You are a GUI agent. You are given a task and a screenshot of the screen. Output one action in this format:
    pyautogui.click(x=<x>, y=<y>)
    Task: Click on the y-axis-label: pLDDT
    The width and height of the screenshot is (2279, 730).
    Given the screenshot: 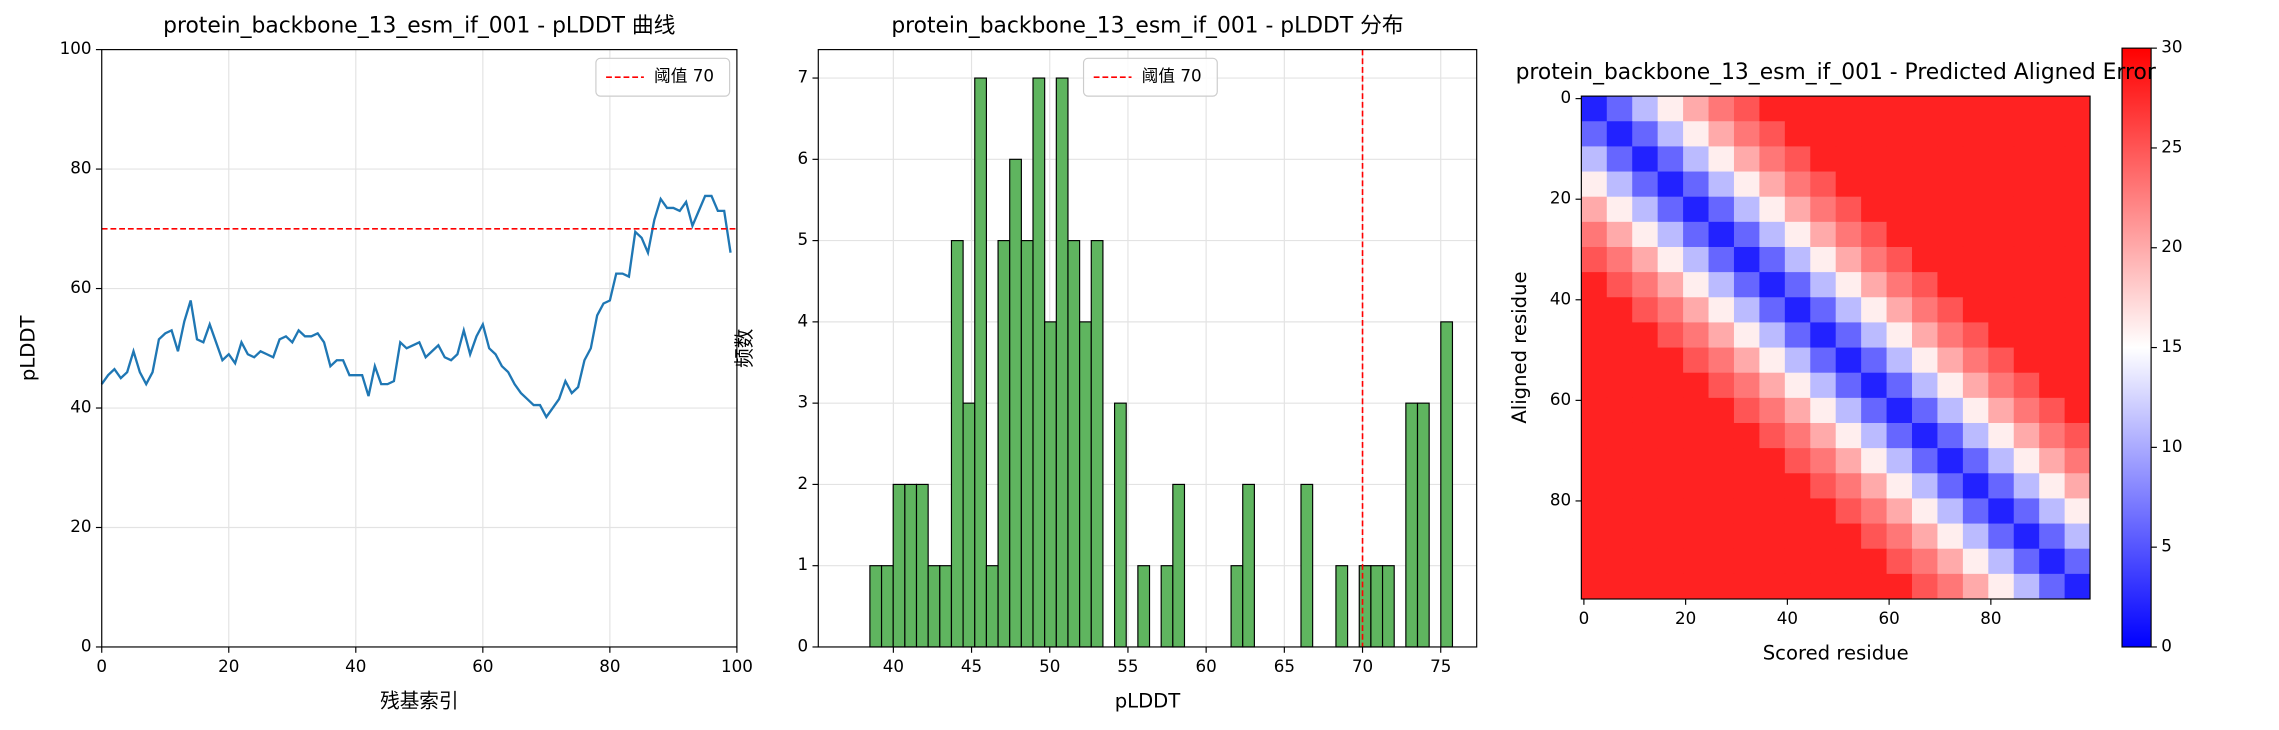 What is the action you would take?
    pyautogui.click(x=28, y=347)
    